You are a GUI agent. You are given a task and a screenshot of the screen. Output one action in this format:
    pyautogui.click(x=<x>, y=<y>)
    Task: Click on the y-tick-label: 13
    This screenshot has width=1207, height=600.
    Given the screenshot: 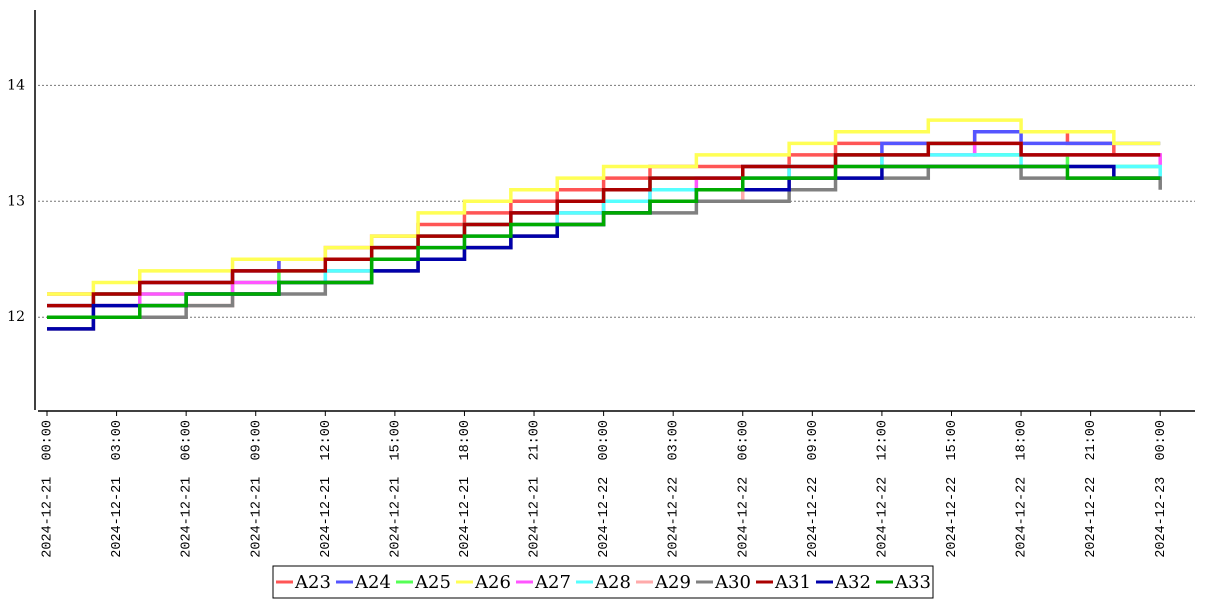 What is the action you would take?
    pyautogui.click(x=16, y=201)
    